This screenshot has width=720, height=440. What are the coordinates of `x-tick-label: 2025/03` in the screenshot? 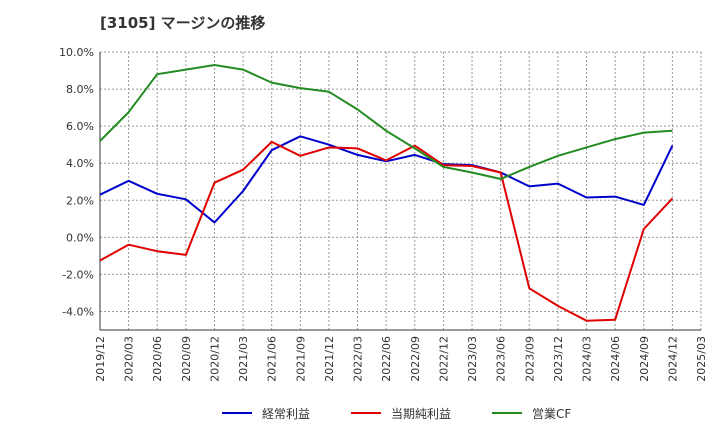 It's located at (701, 359).